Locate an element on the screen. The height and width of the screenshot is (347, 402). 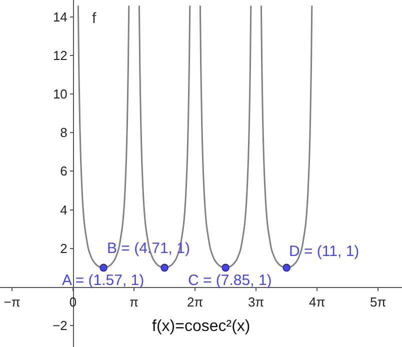
x-tick-label: 2π is located at coordinates (195, 302).